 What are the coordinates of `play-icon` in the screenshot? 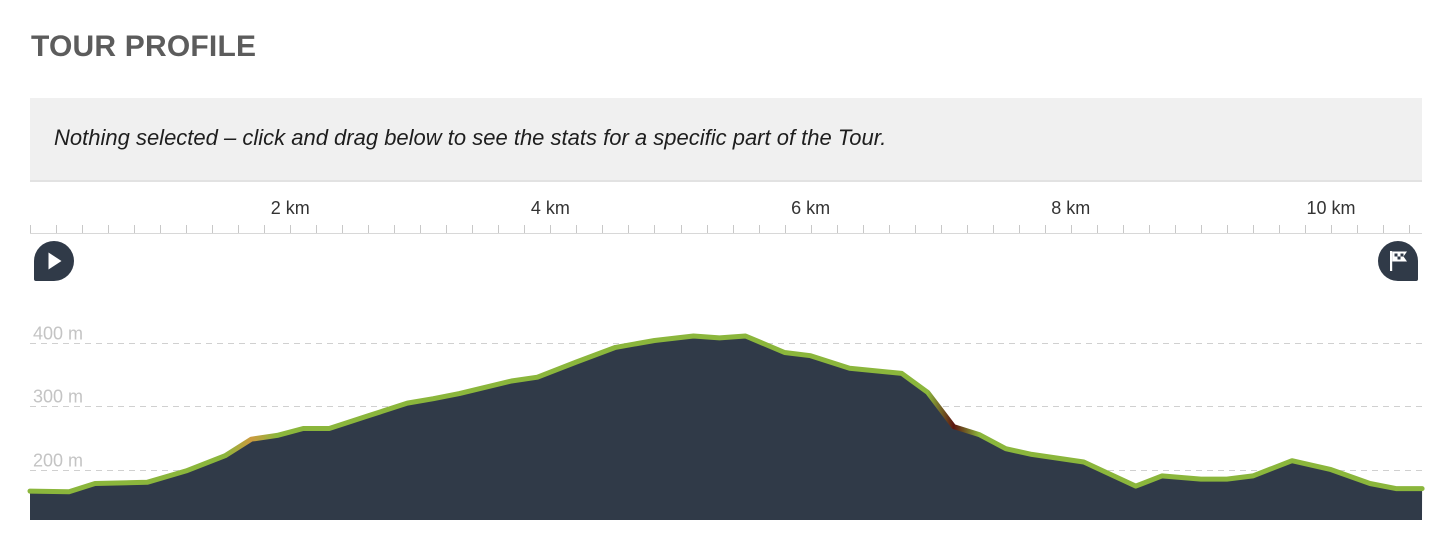 It's located at (55, 261).